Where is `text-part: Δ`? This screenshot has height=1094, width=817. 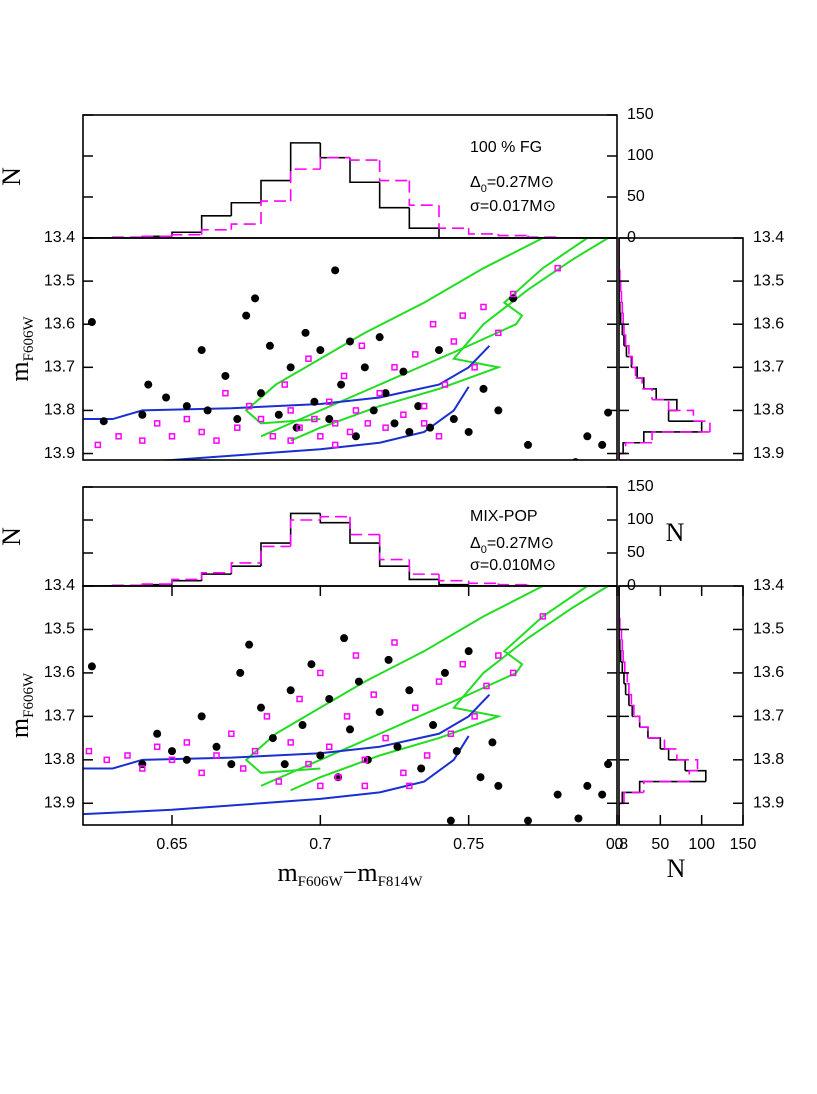
text-part: Δ is located at coordinates (475, 543).